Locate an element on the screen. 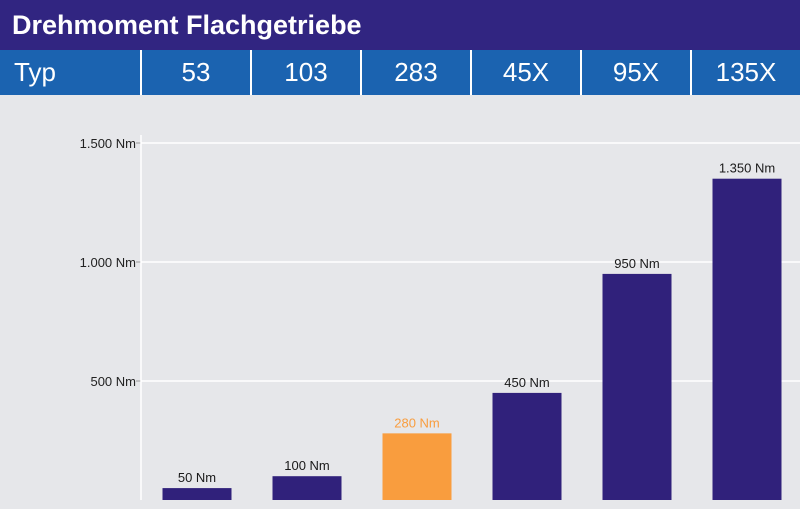 The image size is (800, 509). data-label-135X: 1.350 Nm is located at coordinates (747, 168).